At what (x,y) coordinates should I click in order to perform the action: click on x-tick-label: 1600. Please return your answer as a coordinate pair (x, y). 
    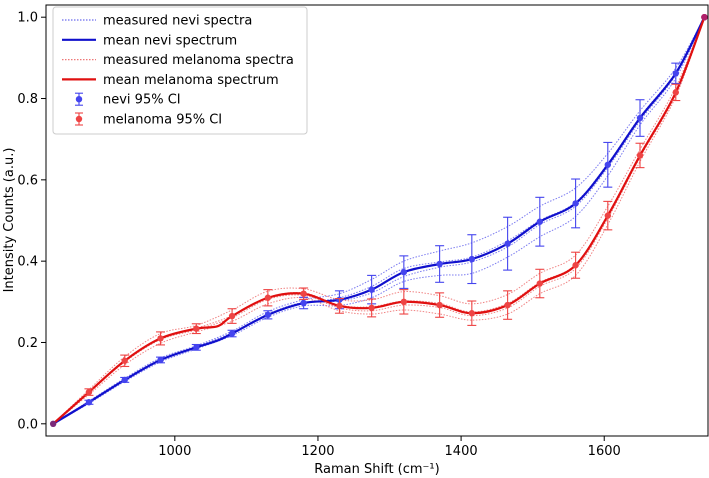
    Looking at the image, I should click on (604, 451).